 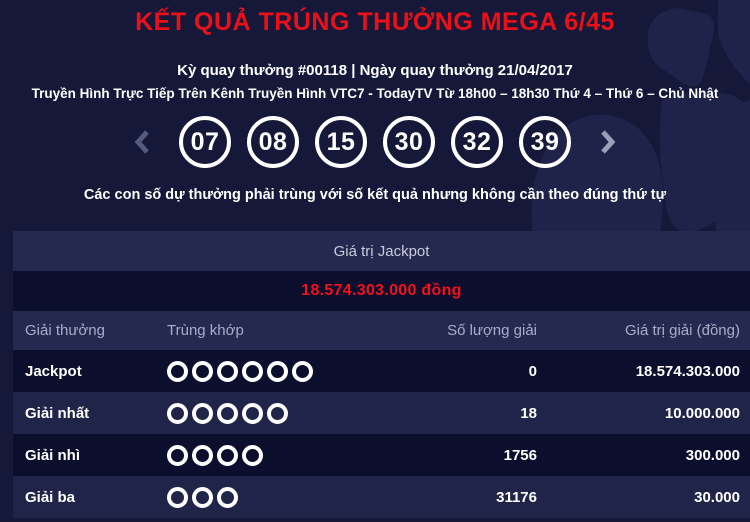 I want to click on prev-draw-button, so click(x=142, y=142).